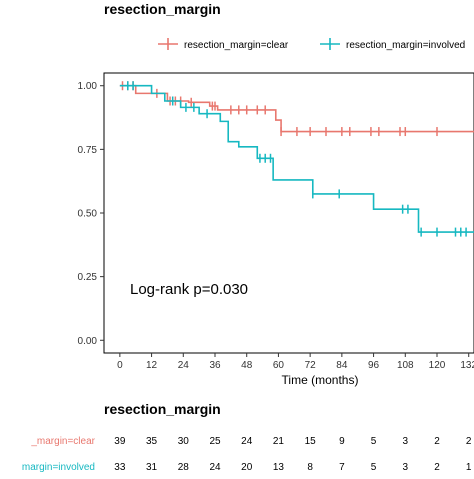 Image resolution: width=474 pixels, height=479 pixels. Describe the element at coordinates (152, 441) in the screenshot. I see `risk-count: 35` at that location.